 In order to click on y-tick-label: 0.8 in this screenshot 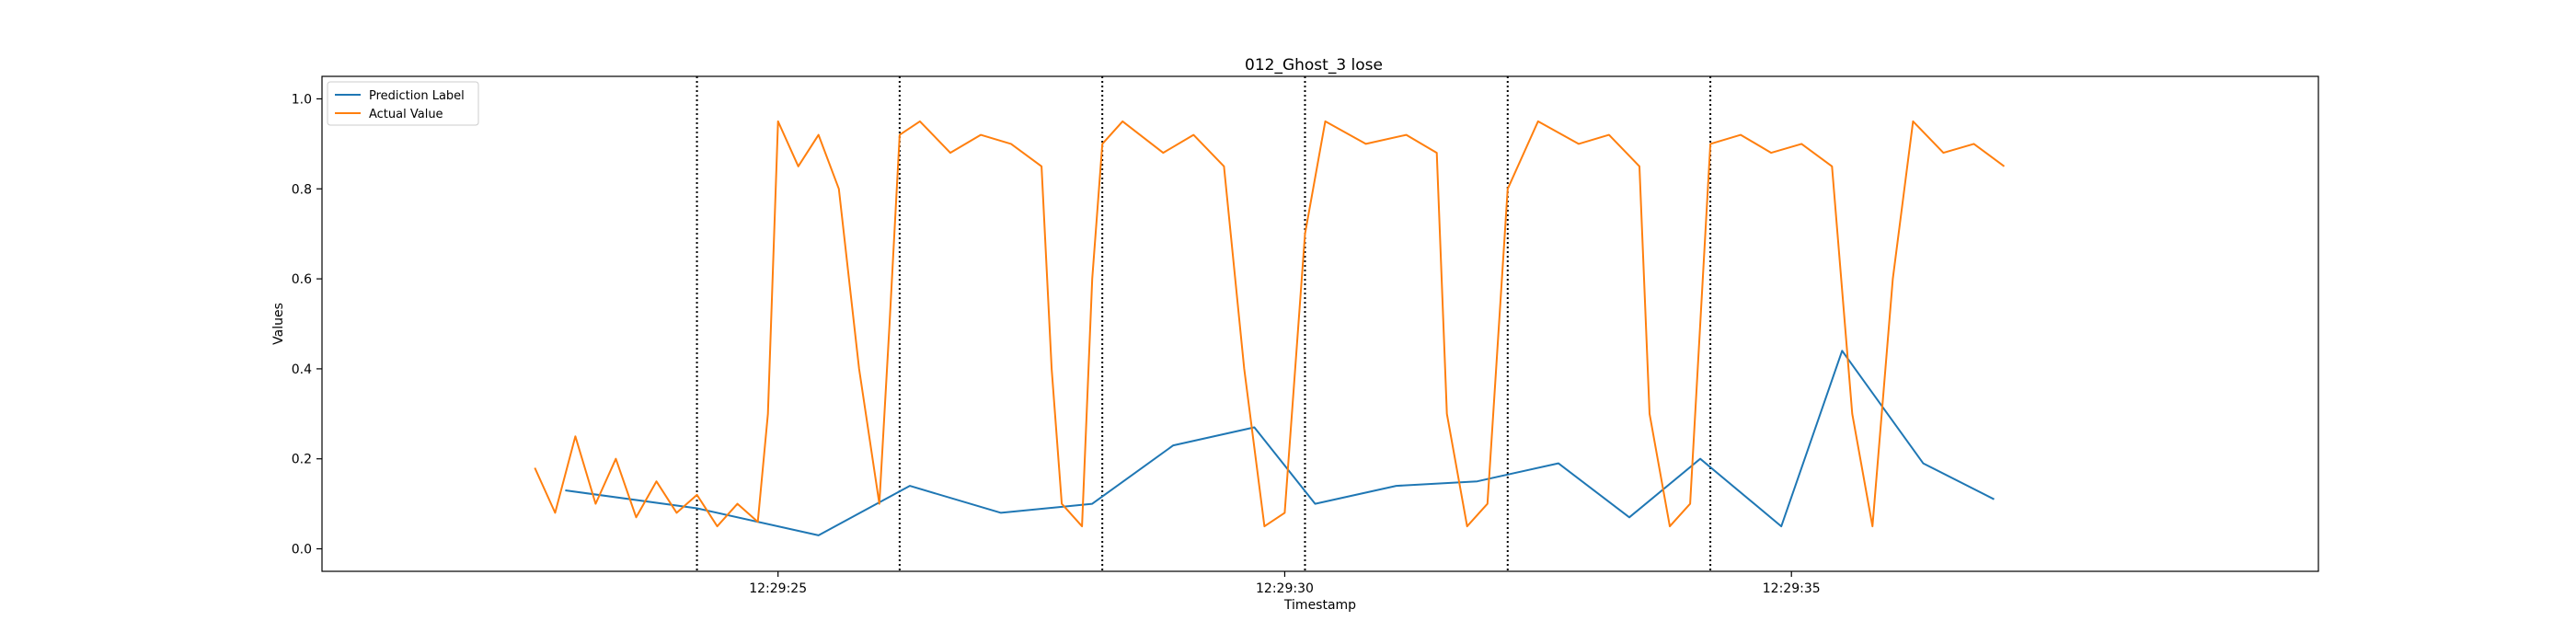, I will do `click(302, 189)`.